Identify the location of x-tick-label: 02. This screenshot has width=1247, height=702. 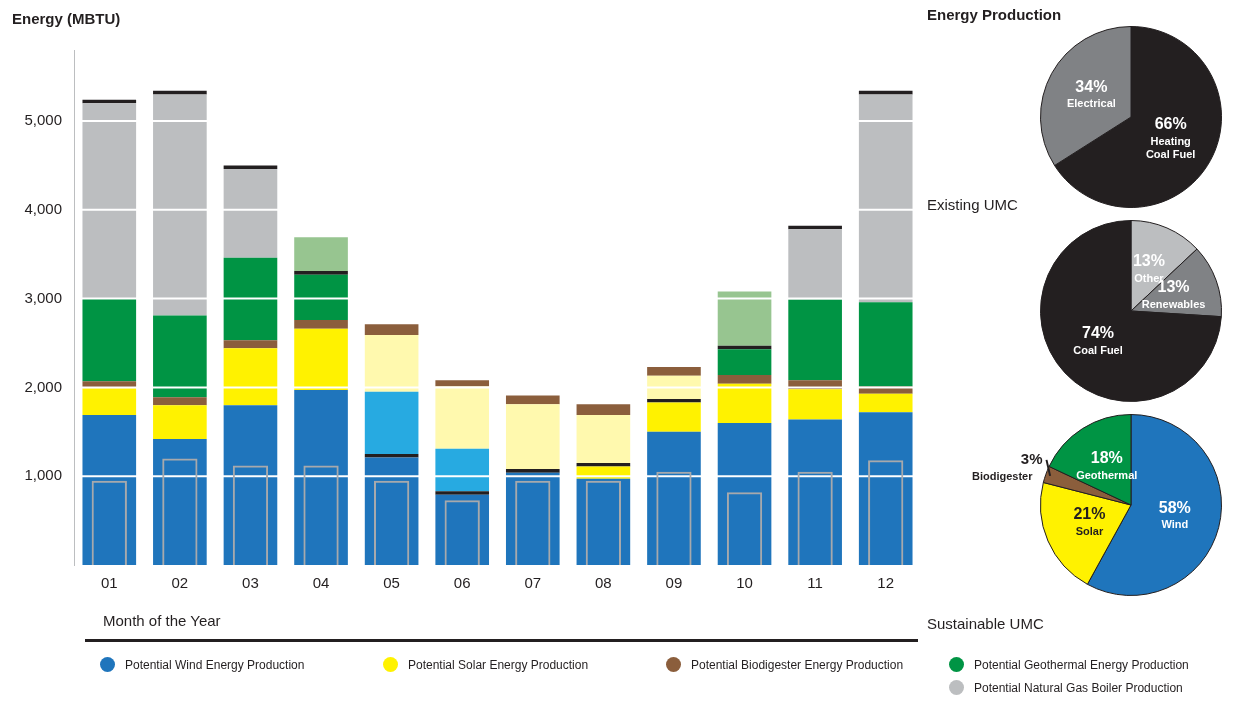
(180, 583).